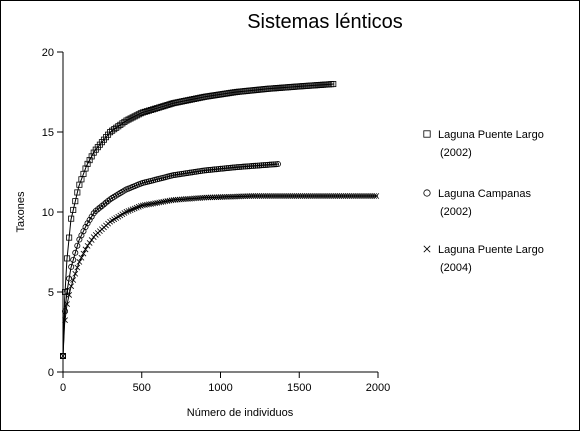 Image resolution: width=580 pixels, height=431 pixels. I want to click on legend-item: Laguna Puente Largo (2002), so click(483, 144).